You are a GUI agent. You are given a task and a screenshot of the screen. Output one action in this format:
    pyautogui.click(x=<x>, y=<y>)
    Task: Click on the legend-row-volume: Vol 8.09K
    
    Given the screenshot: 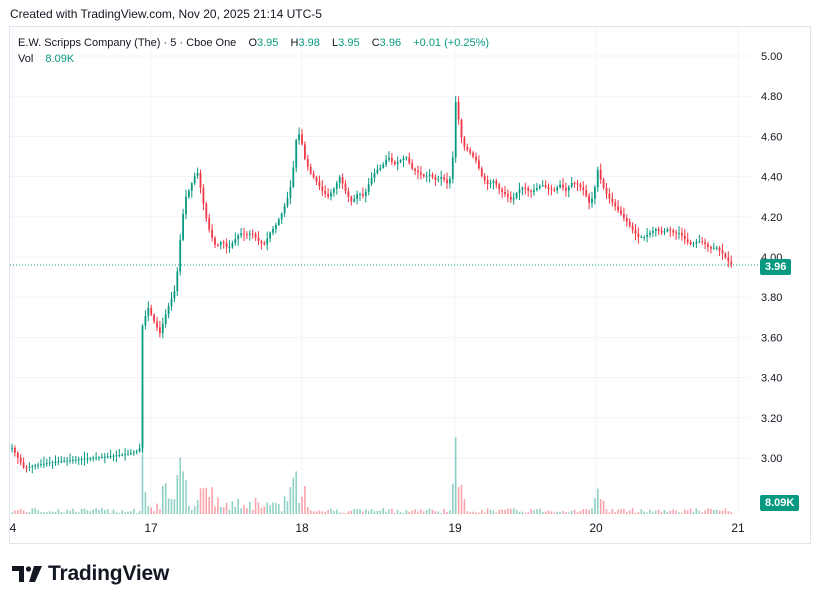 What is the action you would take?
    pyautogui.click(x=253, y=59)
    